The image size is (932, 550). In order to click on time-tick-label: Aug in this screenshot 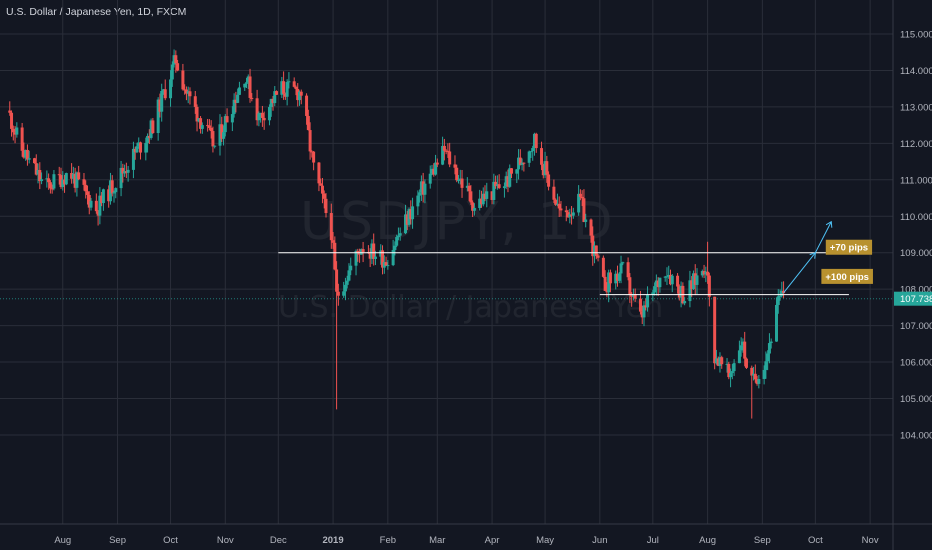, I will do `click(62, 540)`.